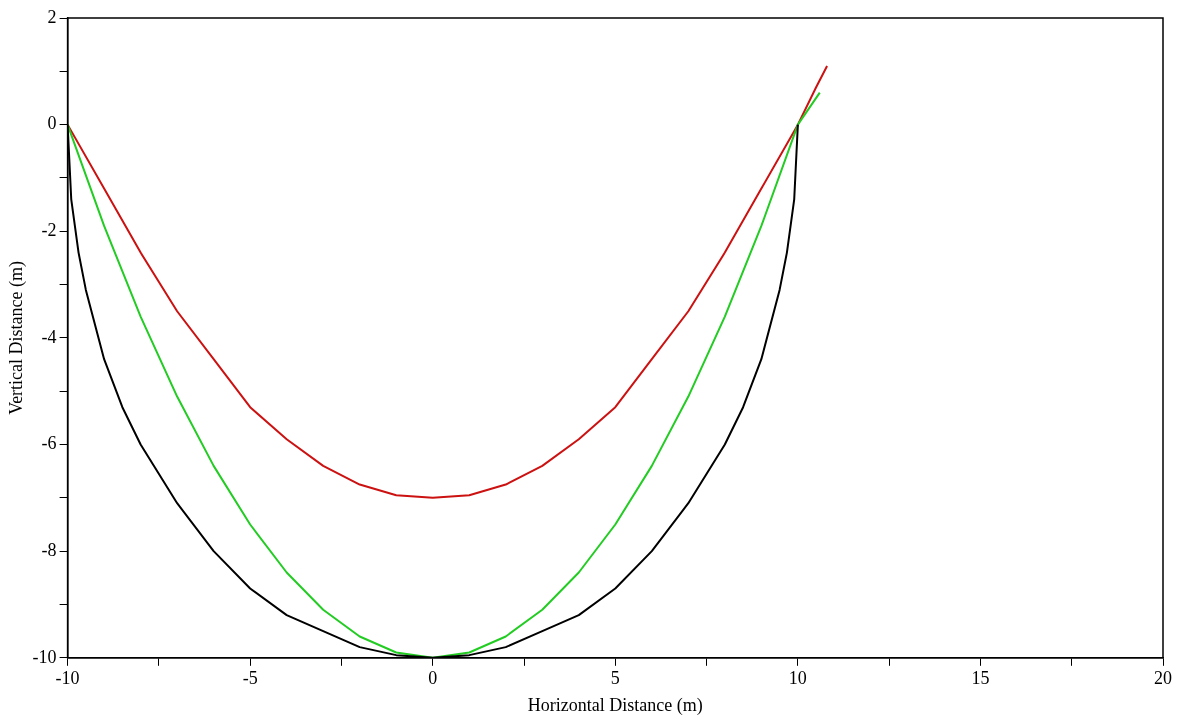  What do you see at coordinates (615, 678) in the screenshot?
I see `x-tick-label: 5` at bounding box center [615, 678].